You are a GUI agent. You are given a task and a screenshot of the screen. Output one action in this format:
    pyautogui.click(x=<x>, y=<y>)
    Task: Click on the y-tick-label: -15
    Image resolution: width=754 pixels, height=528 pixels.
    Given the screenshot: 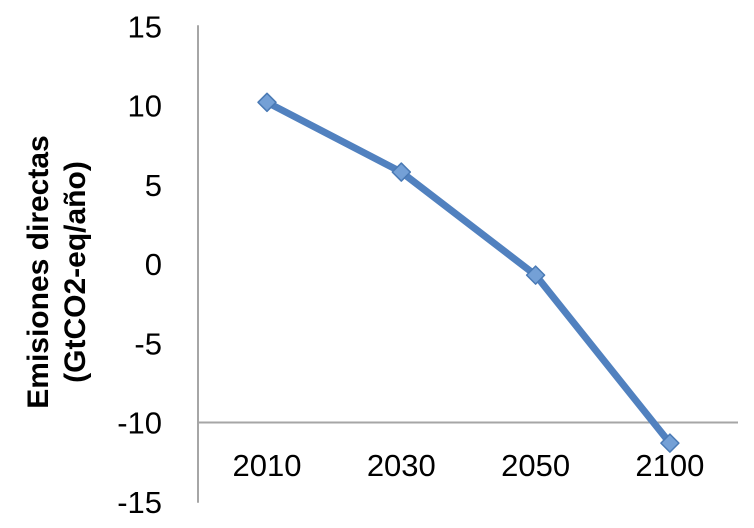 What is the action you would take?
    pyautogui.click(x=139, y=502)
    